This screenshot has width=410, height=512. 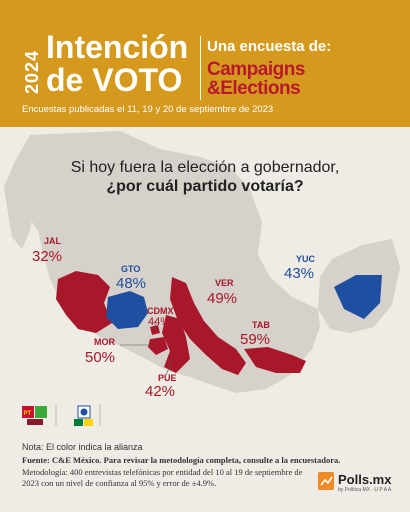 What do you see at coordinates (167, 378) in the screenshot?
I see `pue-label: PUE` at bounding box center [167, 378].